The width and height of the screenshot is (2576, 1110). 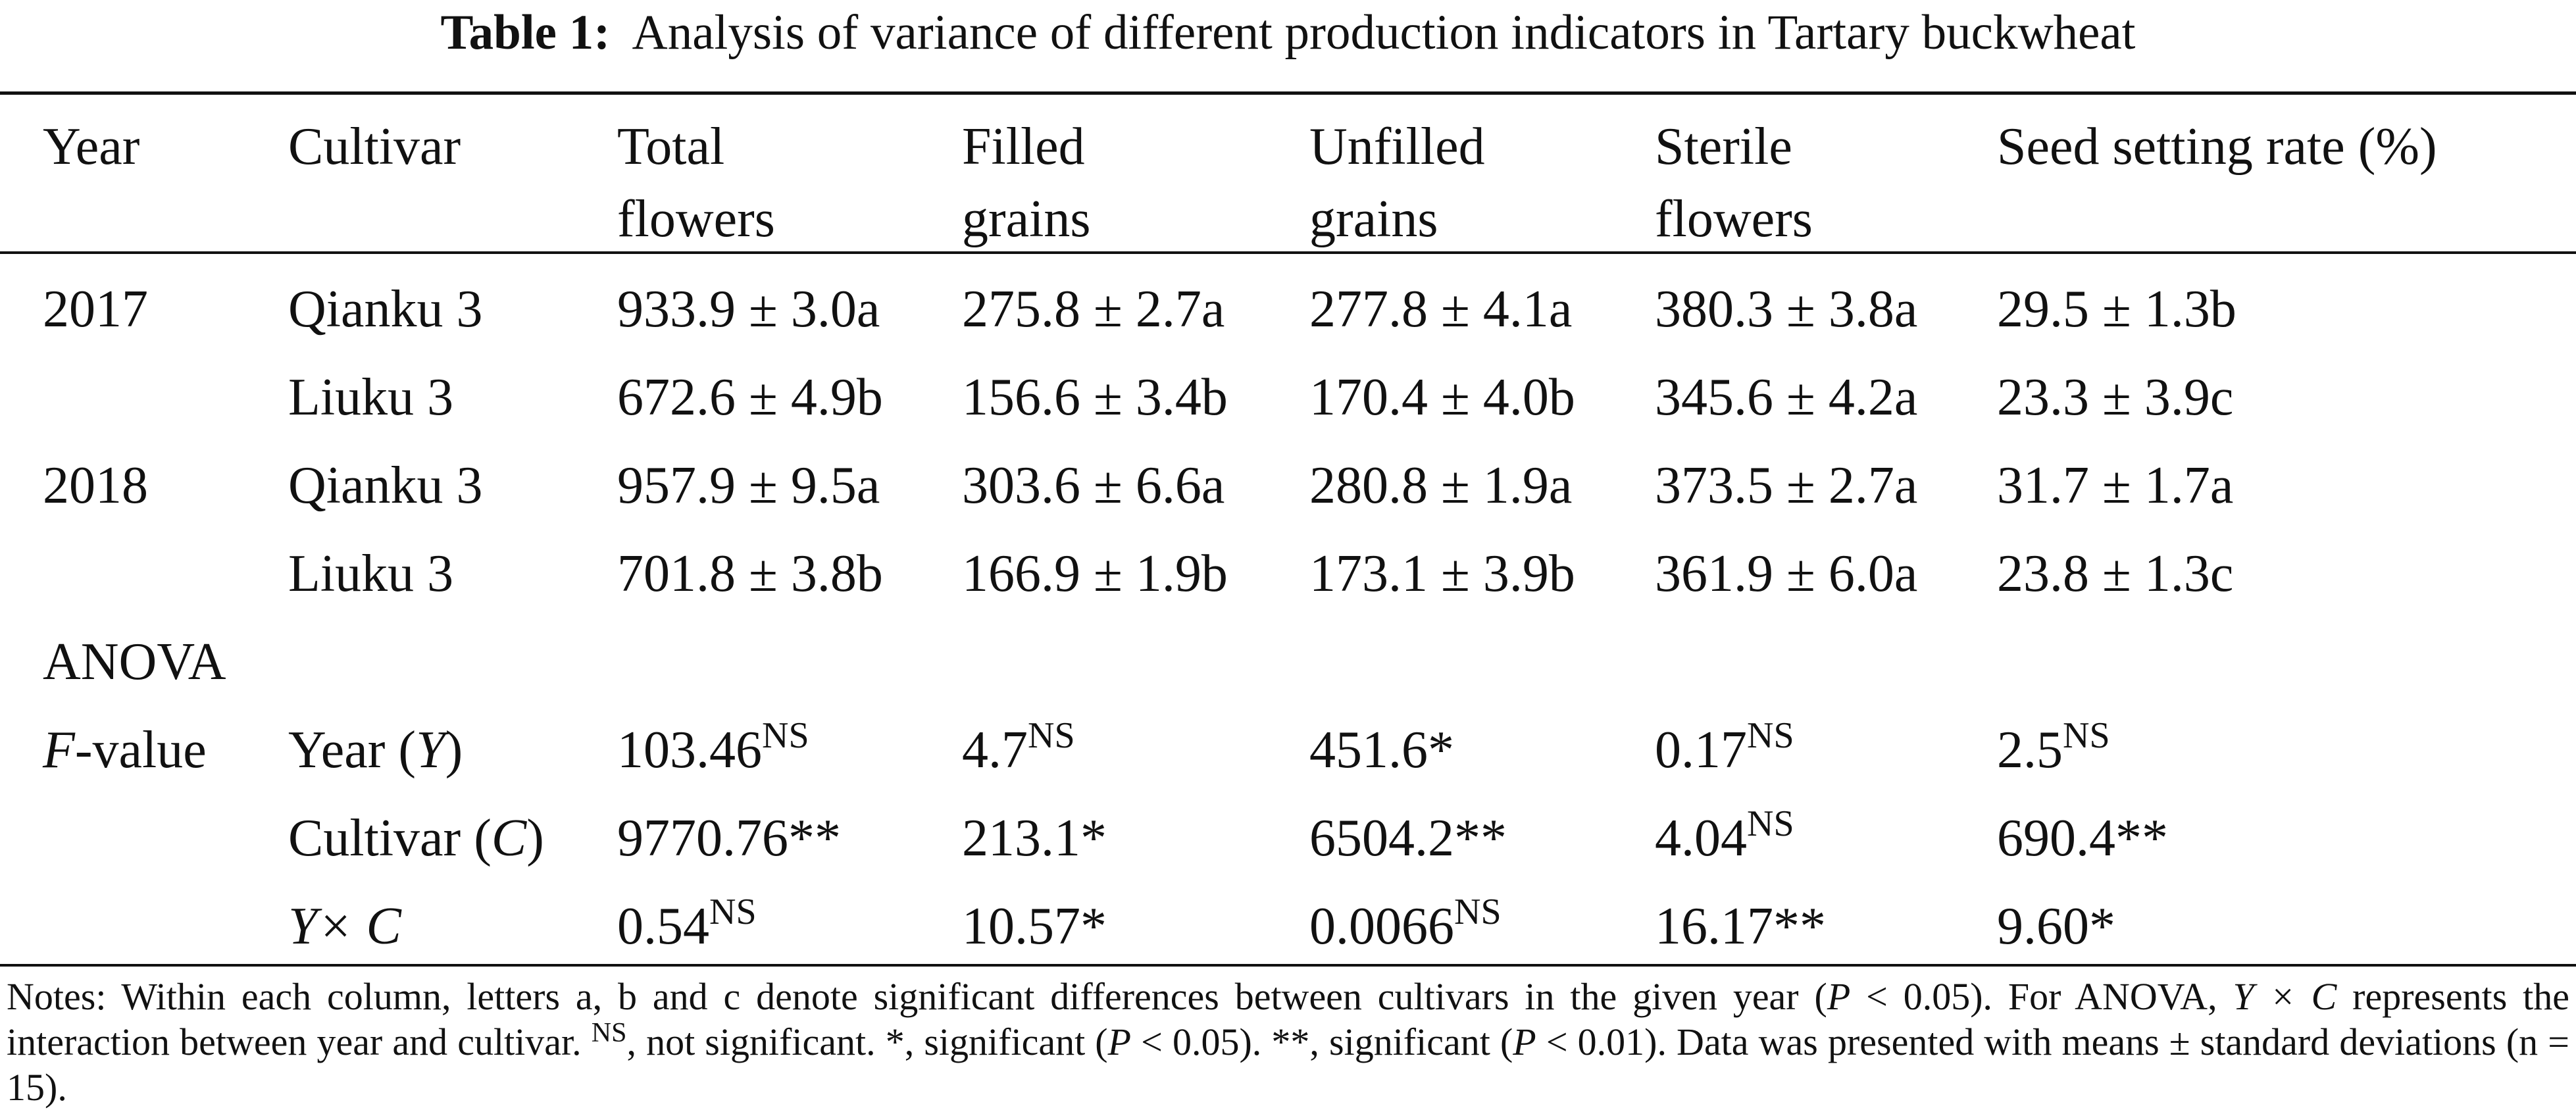 I want to click on anova-cell: 213.1*, so click(x=1034, y=838).